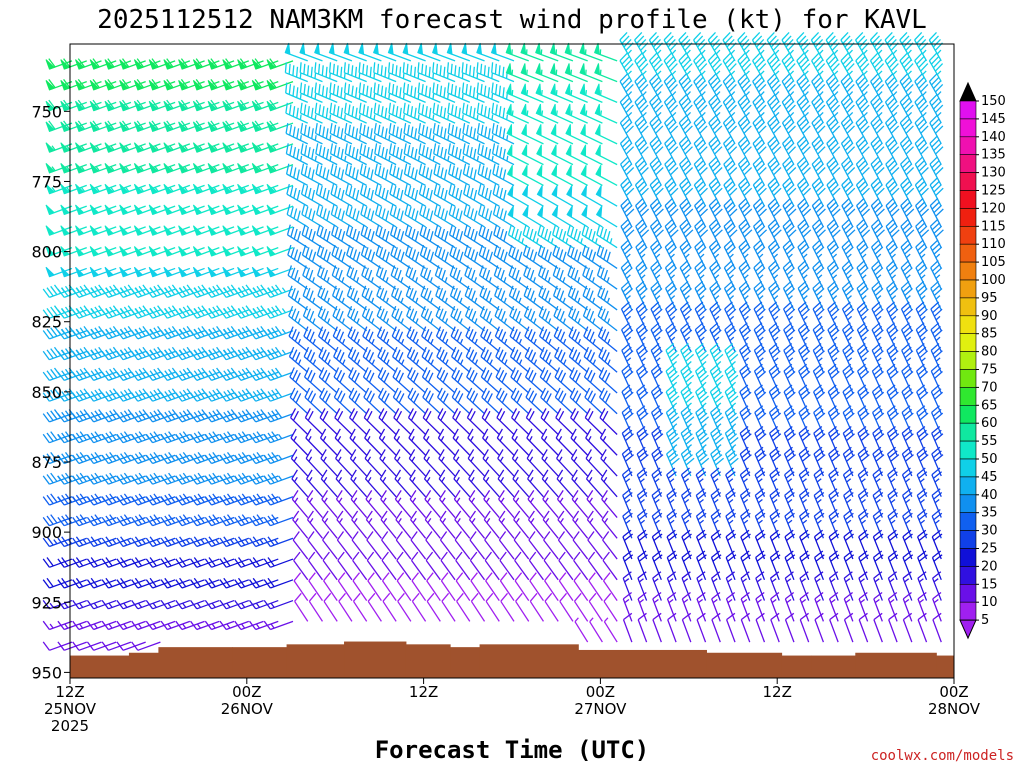 The image size is (1024, 768). Describe the element at coordinates (260, 662) in the screenshot. I see `terrain-block` at that location.